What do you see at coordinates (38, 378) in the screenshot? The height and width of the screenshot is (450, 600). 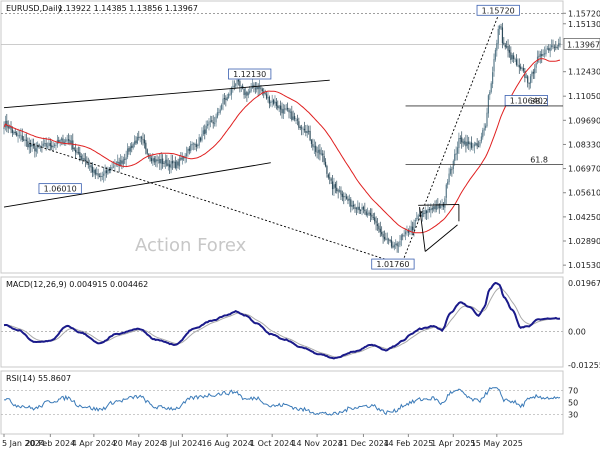 I see `rsi-title: RSI(14) 55.8607` at bounding box center [38, 378].